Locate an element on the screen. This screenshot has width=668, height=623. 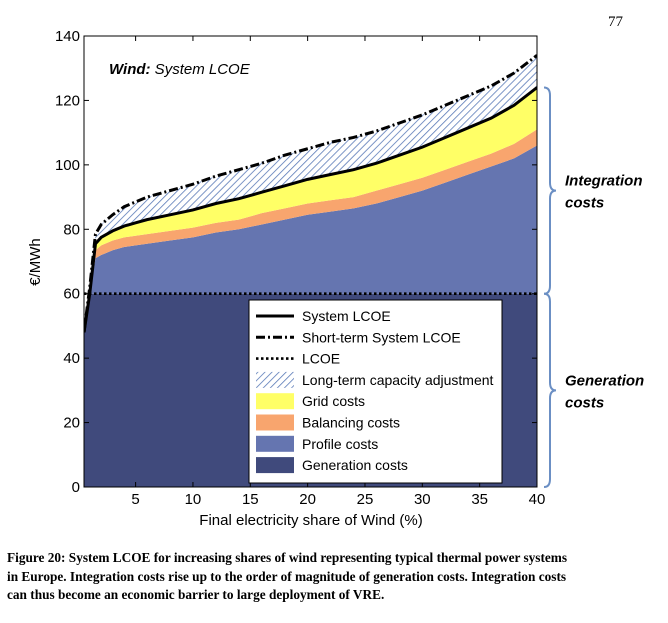
legend-swatch-profile-costs is located at coordinates (275, 443).